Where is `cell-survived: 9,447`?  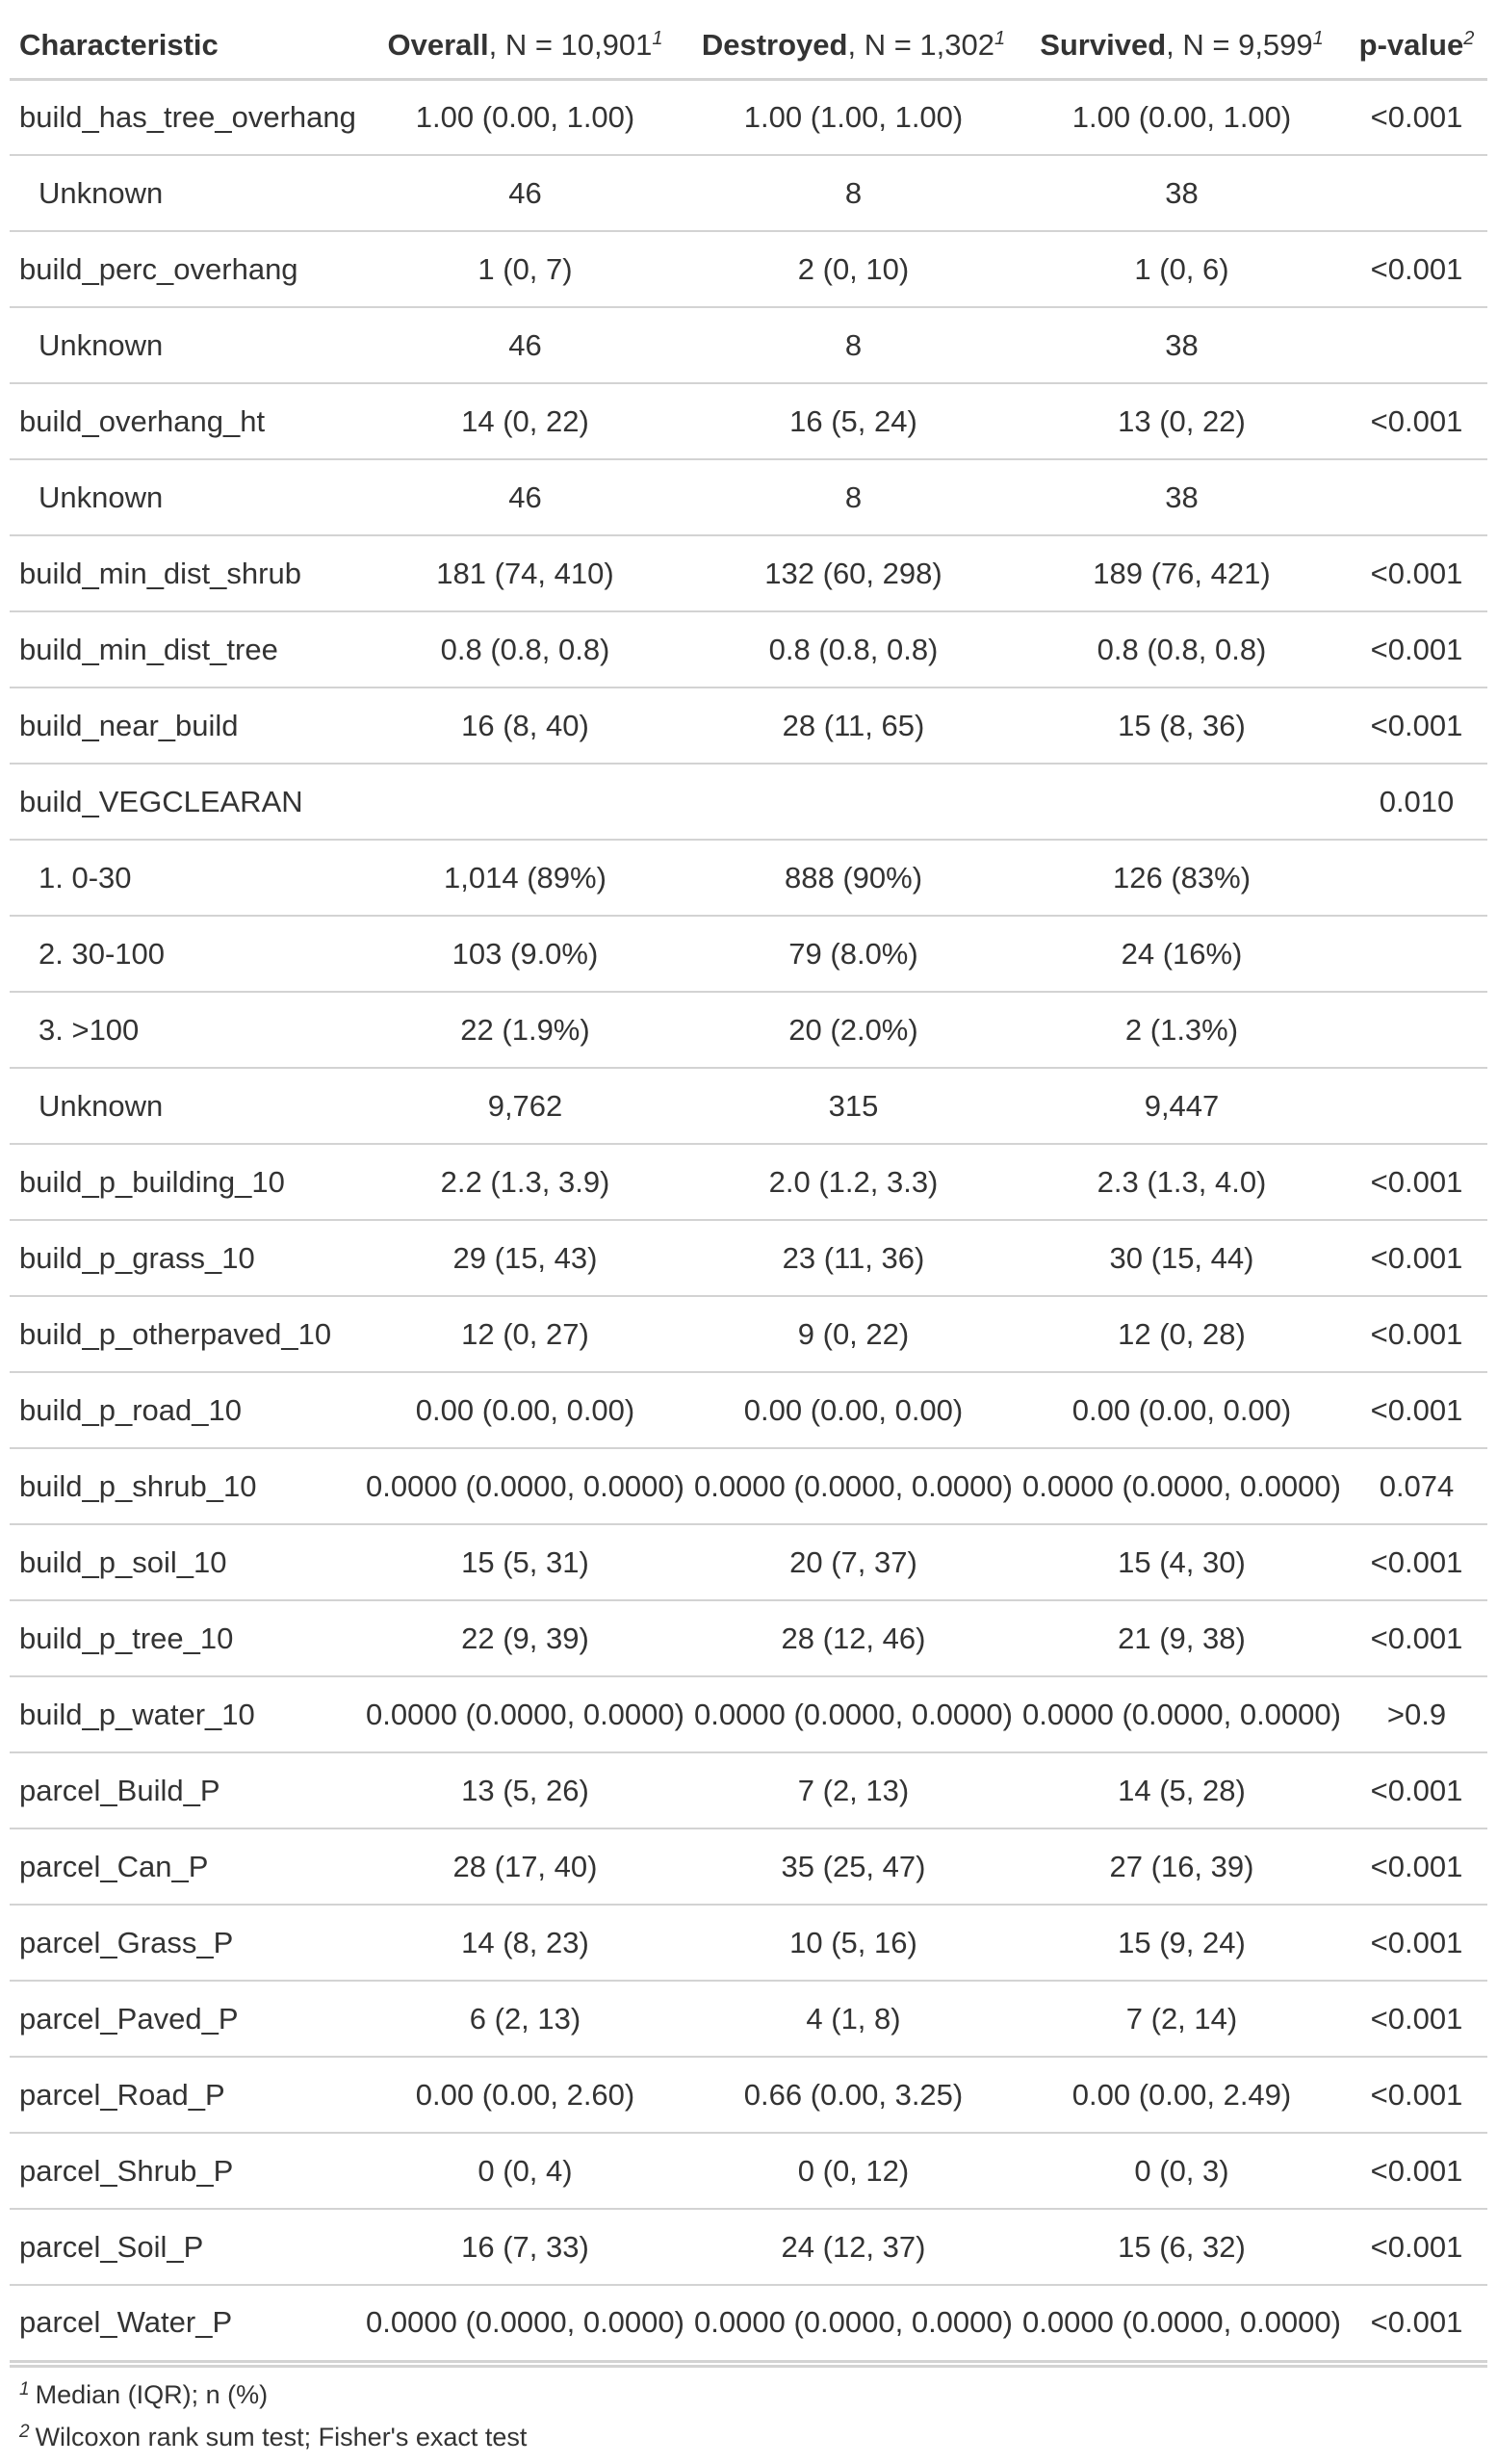
cell-survived: 9,447 is located at coordinates (1182, 1106).